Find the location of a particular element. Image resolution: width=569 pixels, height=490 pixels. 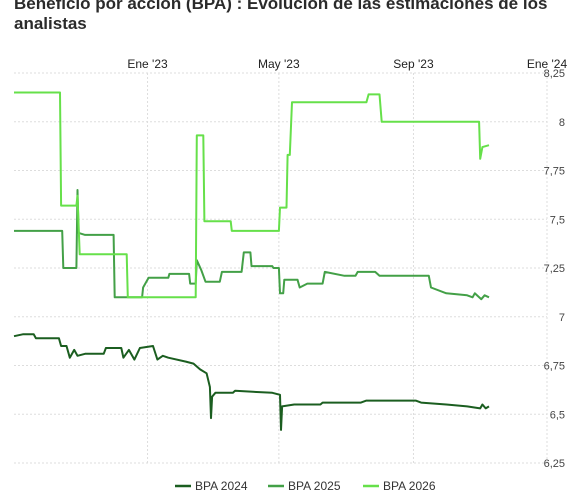

y-tick-label: 6,25 is located at coordinates (554, 464).